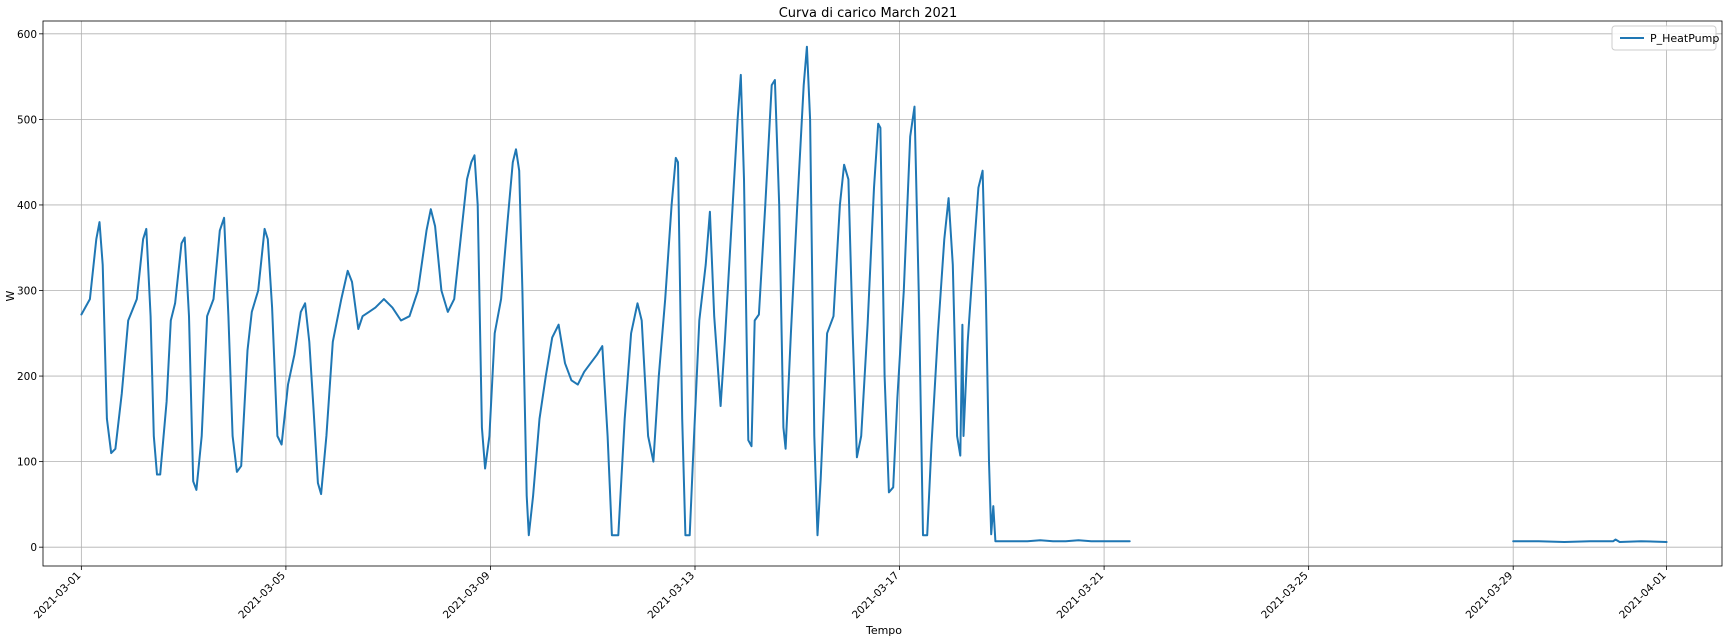 This screenshot has width=1728, height=642. What do you see at coordinates (1684, 38) in the screenshot?
I see `legend-label: P_HeatPump` at bounding box center [1684, 38].